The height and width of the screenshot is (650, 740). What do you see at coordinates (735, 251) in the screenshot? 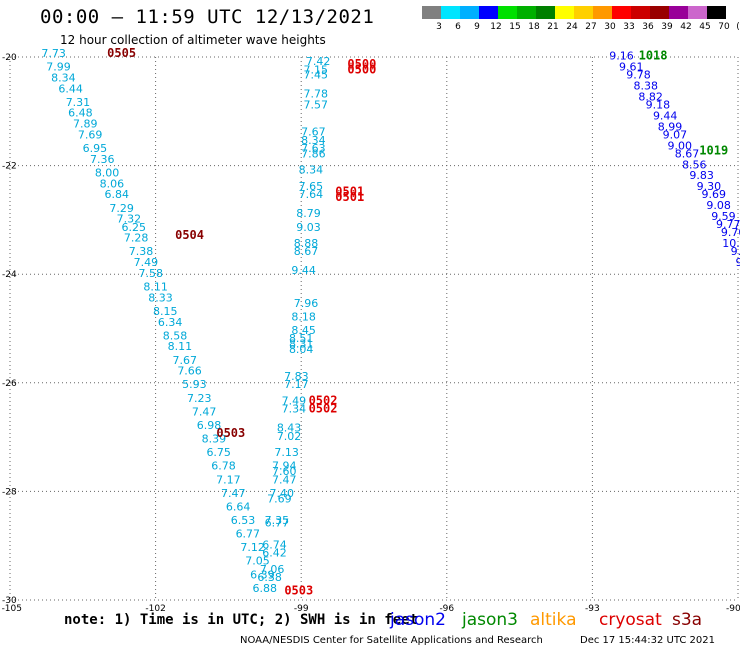
I see `wave-height-value: 9.91` at bounding box center [735, 251].